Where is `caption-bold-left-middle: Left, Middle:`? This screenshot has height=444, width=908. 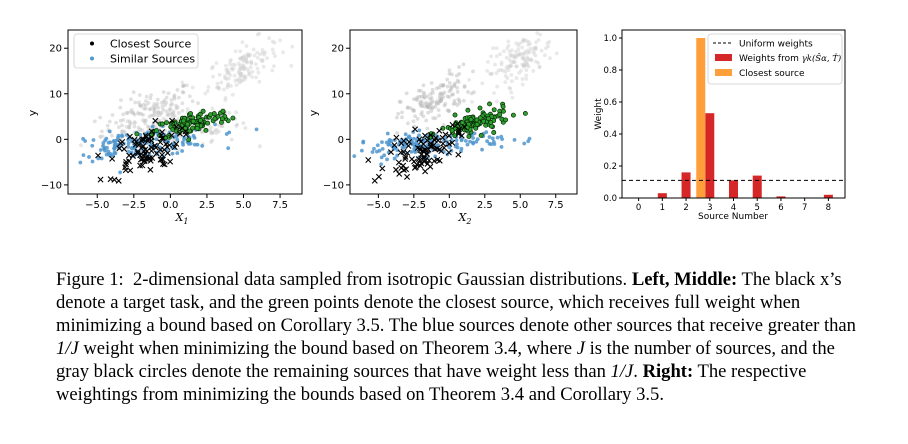 caption-bold-left-middle: Left, Middle: is located at coordinates (684, 279).